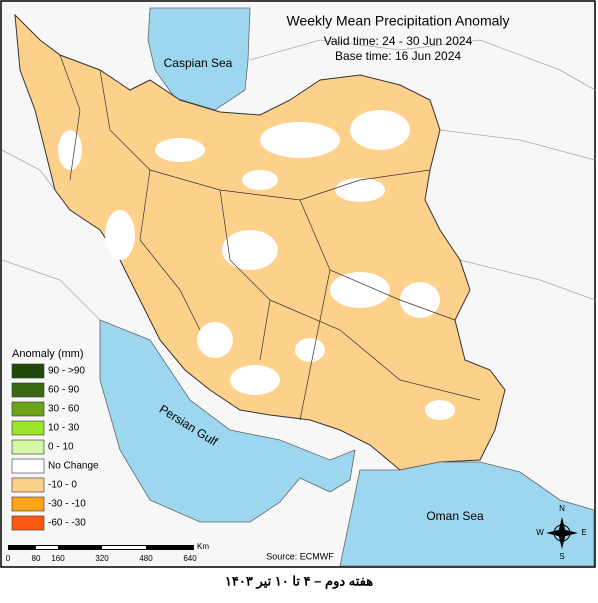 The height and width of the screenshot is (603, 598). What do you see at coordinates (198, 63) in the screenshot?
I see `caspian-label: Caspian Sea` at bounding box center [198, 63].